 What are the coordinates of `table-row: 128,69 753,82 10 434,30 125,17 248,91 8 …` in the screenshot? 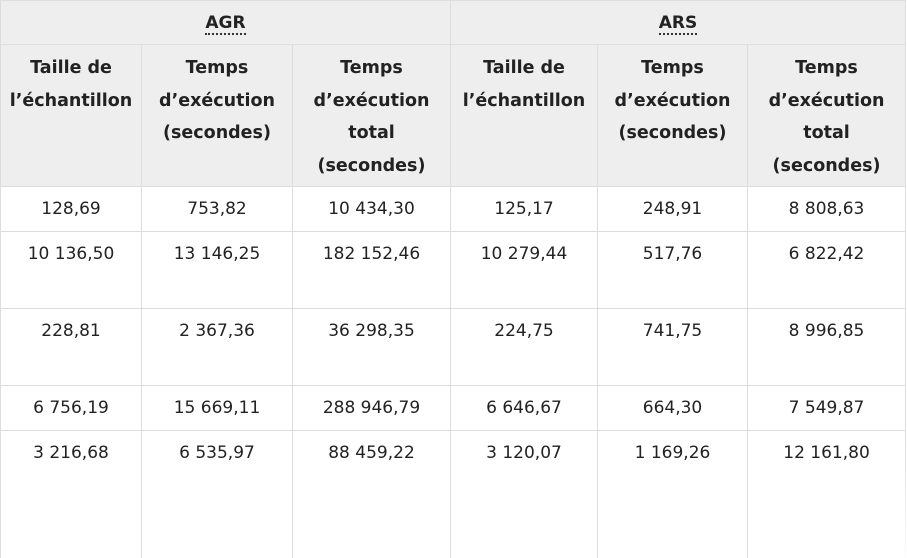 It's located at (453, 209).